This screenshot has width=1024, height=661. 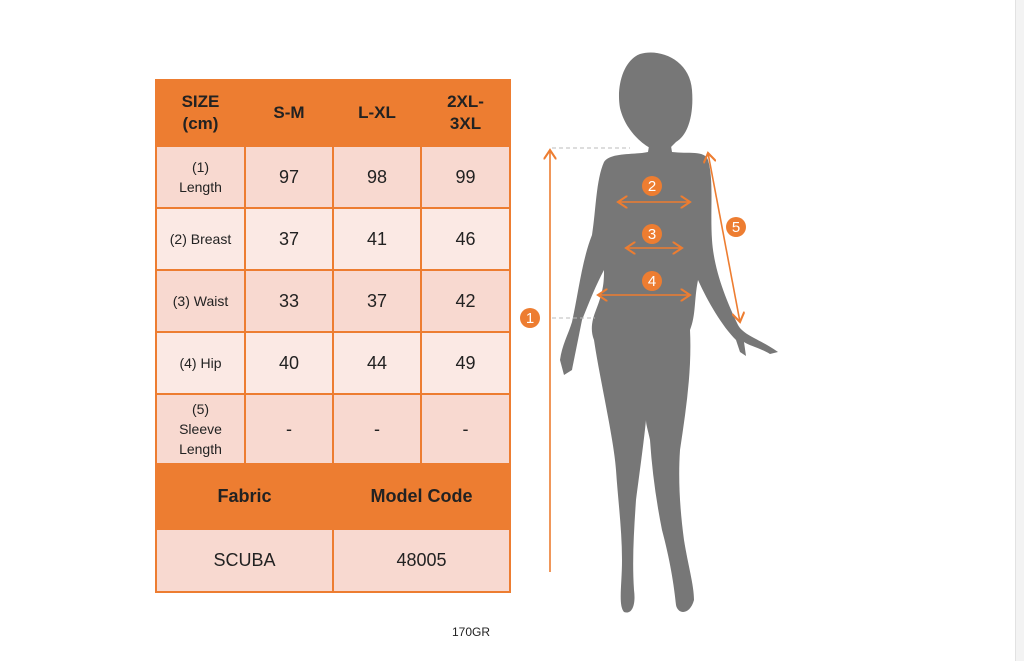 I want to click on fabric-header-row: Fabric Model Code, so click(x=333, y=496).